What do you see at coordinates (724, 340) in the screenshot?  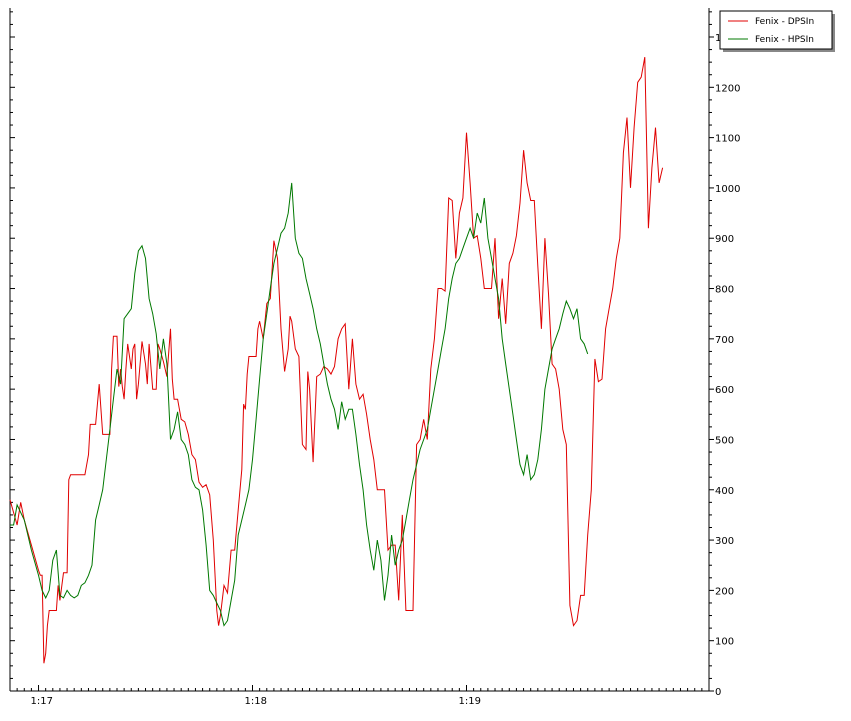 I see `y-tick-label: 700` at bounding box center [724, 340].